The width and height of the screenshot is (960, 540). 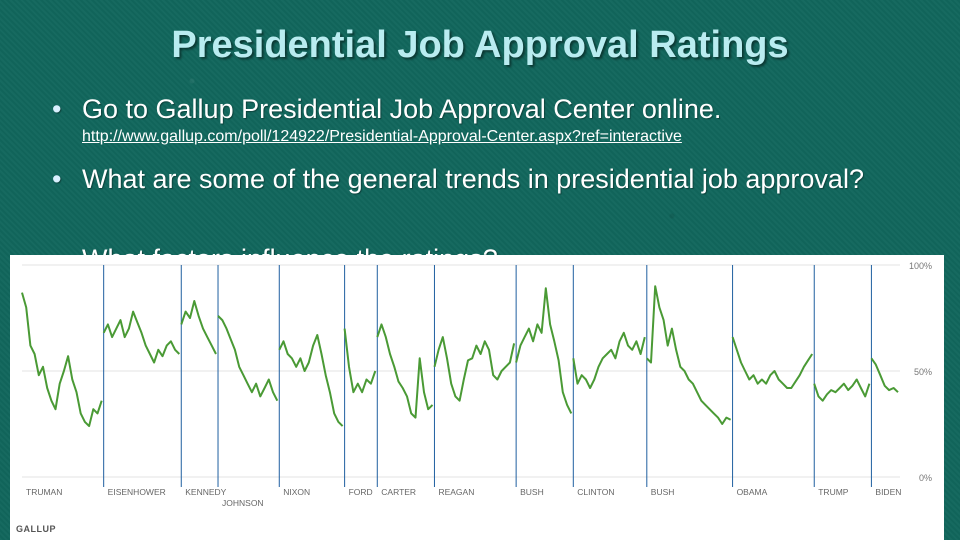 I want to click on y-tick-label: 0%, so click(x=925, y=478).